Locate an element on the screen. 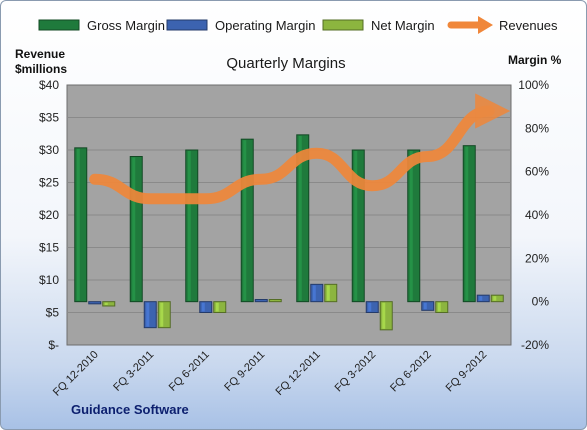 The image size is (587, 430). legend-label: Revenues is located at coordinates (528, 25).